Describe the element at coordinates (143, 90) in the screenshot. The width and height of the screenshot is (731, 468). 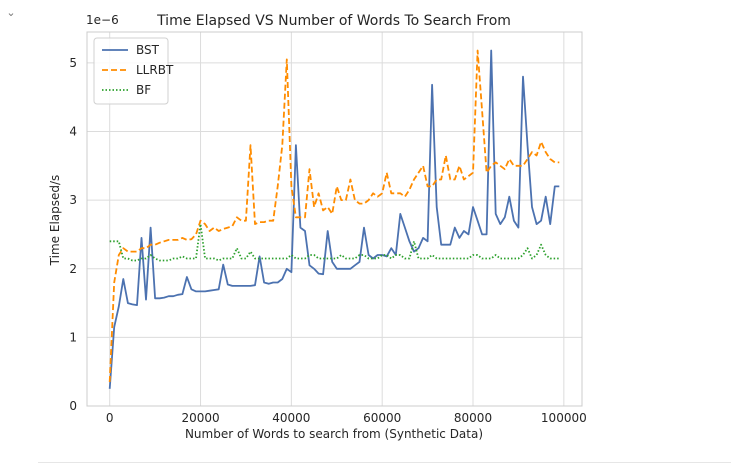
I see `legend-entry: BF` at that location.